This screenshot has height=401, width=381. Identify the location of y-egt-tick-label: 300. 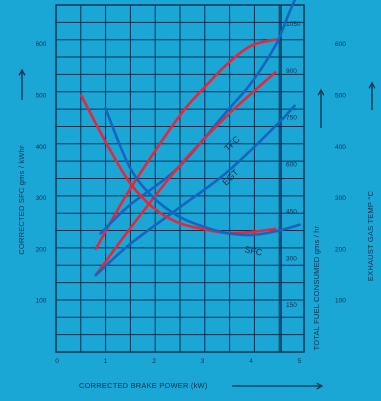
(340, 198).